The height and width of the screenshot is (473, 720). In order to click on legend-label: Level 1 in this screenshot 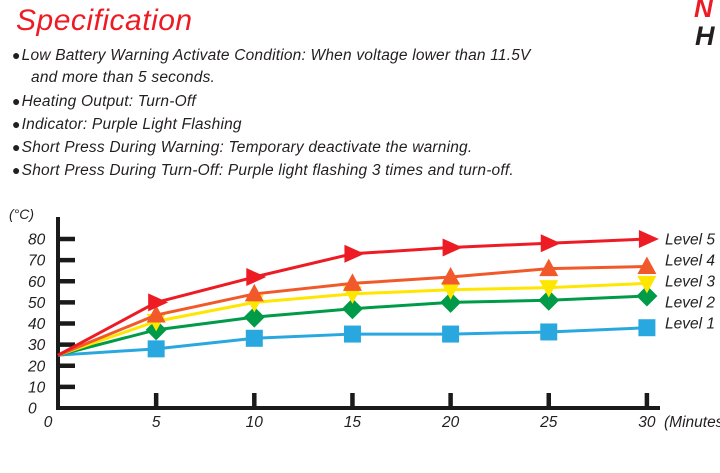, I will do `click(690, 324)`.